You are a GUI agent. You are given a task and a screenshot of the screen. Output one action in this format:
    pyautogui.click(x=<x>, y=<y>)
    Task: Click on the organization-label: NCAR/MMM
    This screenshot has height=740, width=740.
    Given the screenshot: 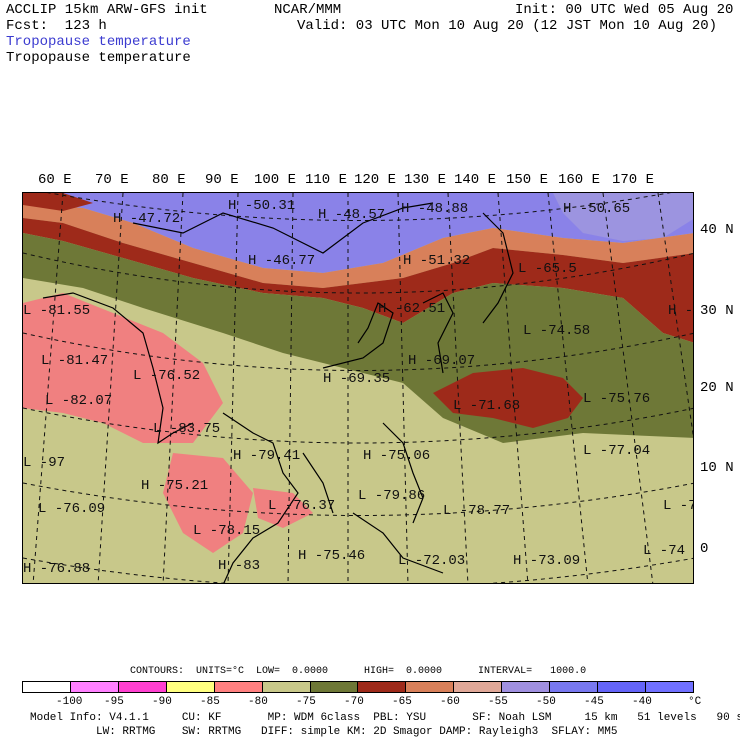 What is the action you would take?
    pyautogui.click(x=308, y=10)
    